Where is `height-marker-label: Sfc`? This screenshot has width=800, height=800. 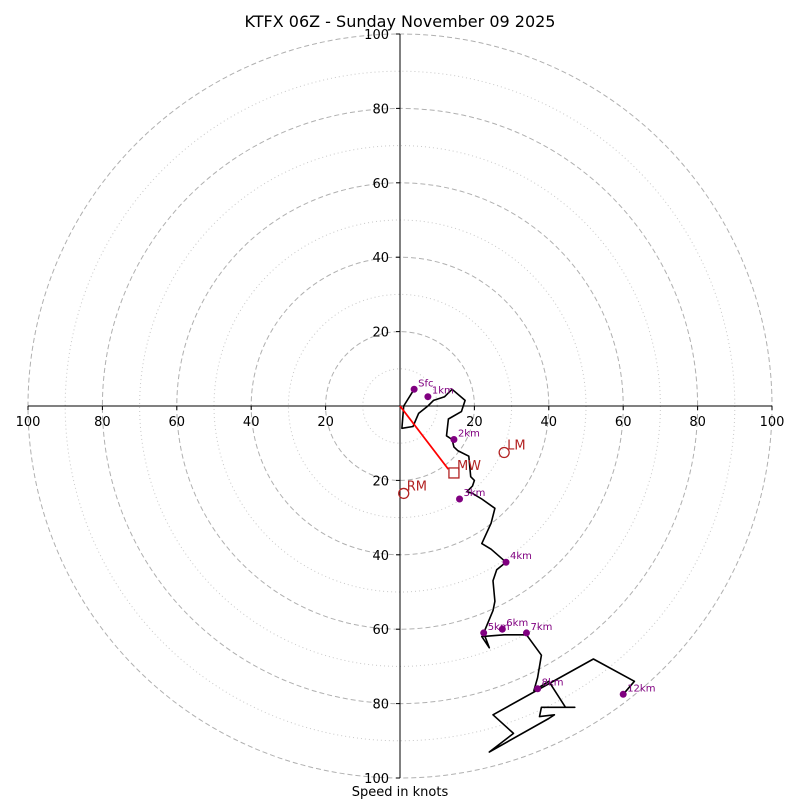 height-marker-label: Sfc is located at coordinates (425, 383).